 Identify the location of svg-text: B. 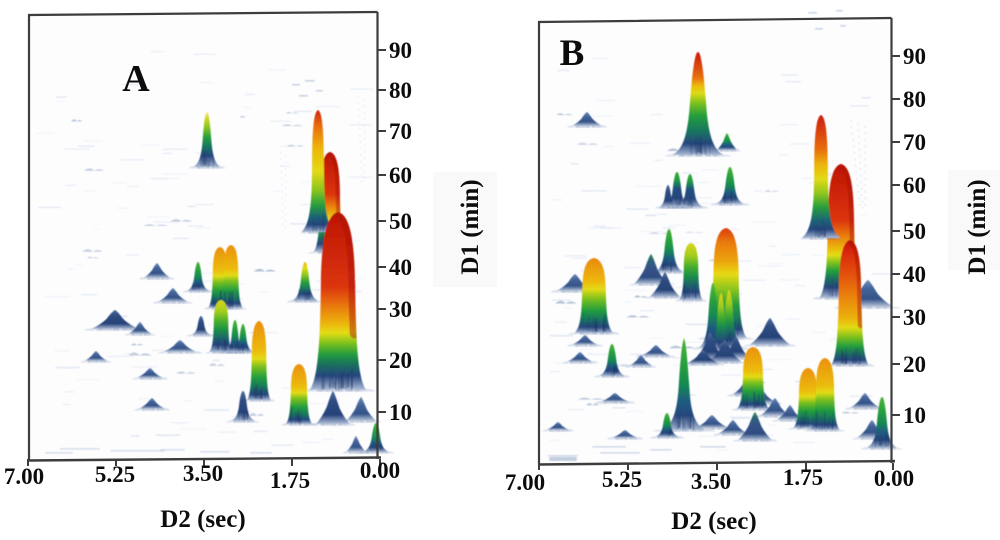
(572, 53).